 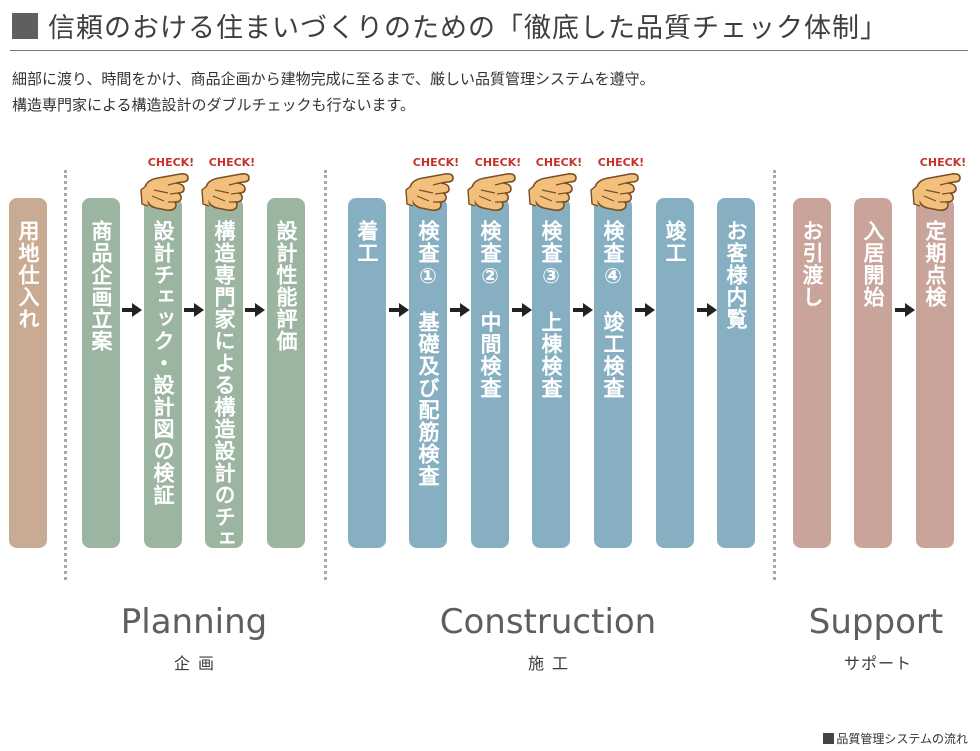 What do you see at coordinates (877, 663) in the screenshot?
I see `section-subtitle-support: サポート` at bounding box center [877, 663].